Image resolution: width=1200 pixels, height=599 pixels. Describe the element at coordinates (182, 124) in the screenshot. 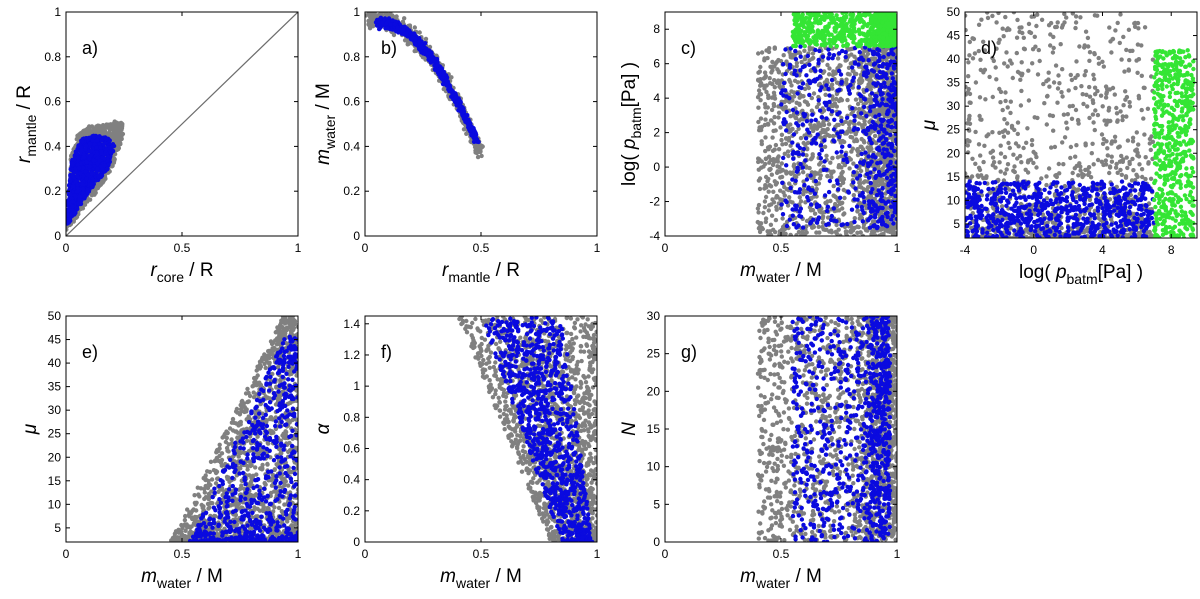

I see `data-points` at that location.